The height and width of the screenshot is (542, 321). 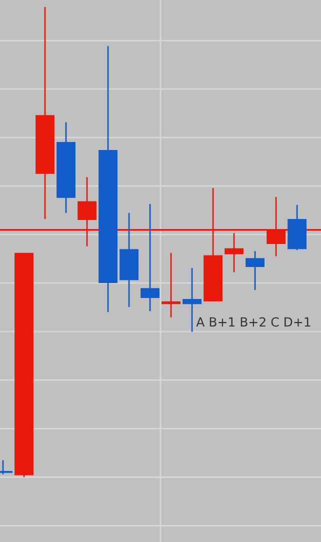 I want to click on annotation: A B+1 B+2 C D+1, so click(x=253, y=322).